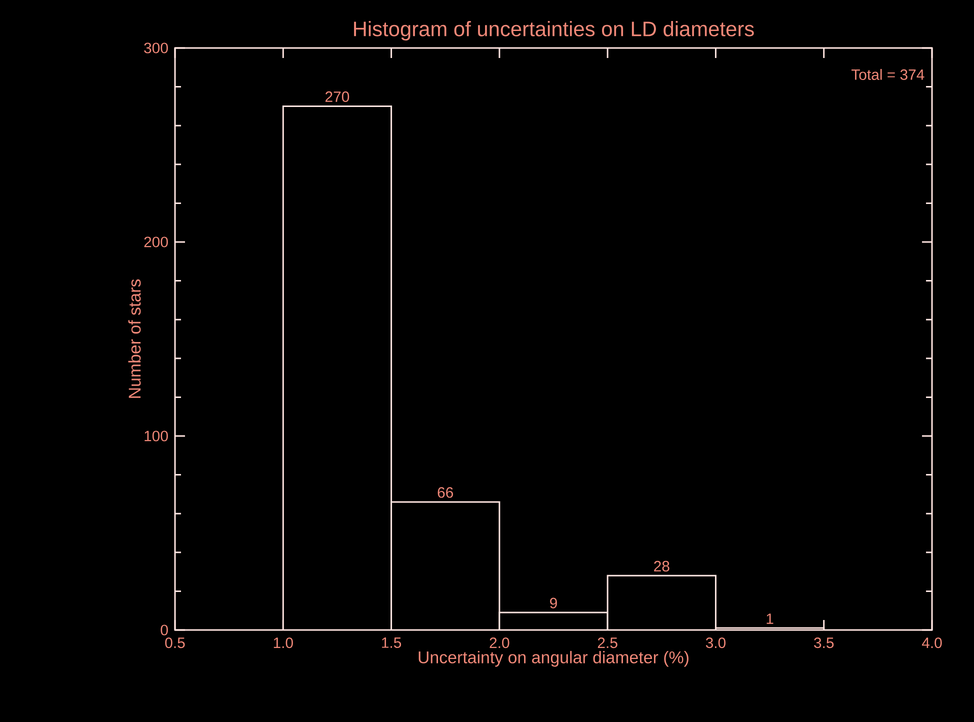 The width and height of the screenshot is (974, 722). Describe the element at coordinates (553, 658) in the screenshot. I see `x-axis-title: Uncertainty on angular diameter (%)` at that location.